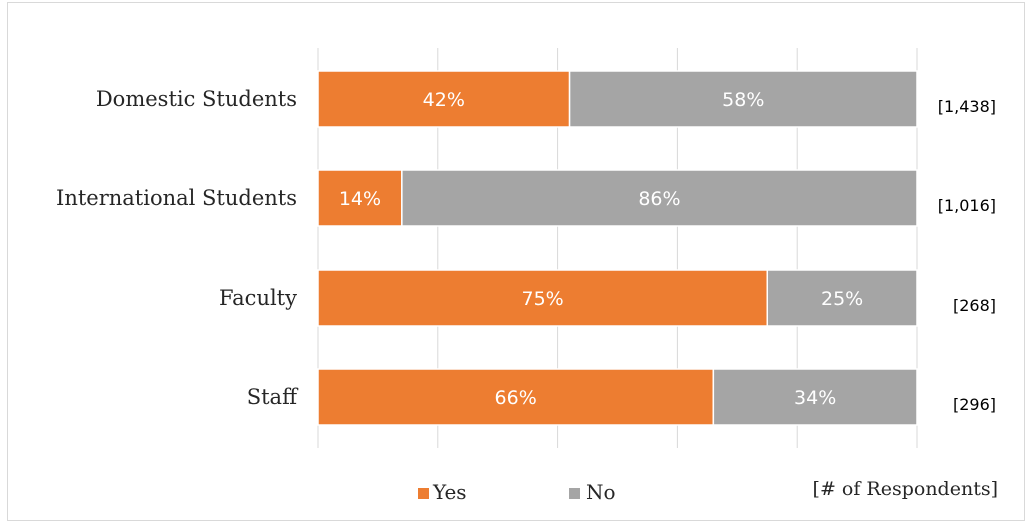 This screenshot has height=528, width=1034. I want to click on respondent-count: [296], so click(974, 404).